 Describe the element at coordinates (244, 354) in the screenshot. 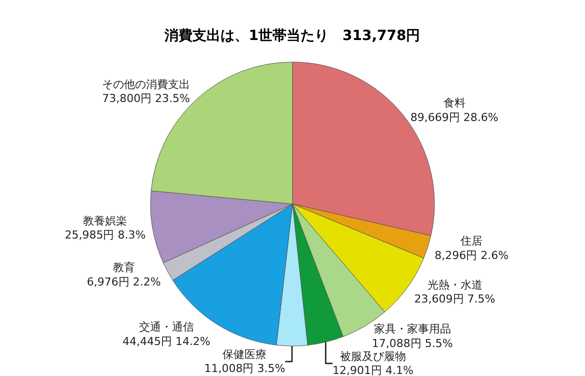

I see `slice-label: 保健医療` at that location.